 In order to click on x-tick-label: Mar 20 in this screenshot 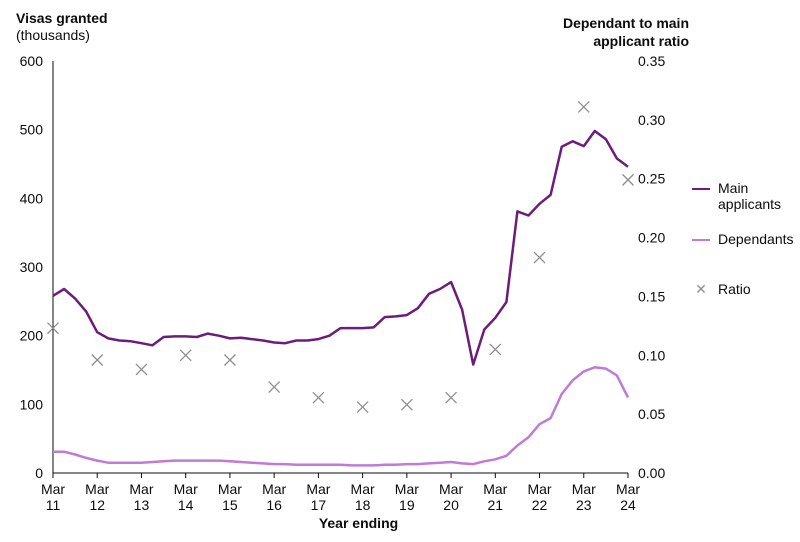, I will do `click(451, 497)`.